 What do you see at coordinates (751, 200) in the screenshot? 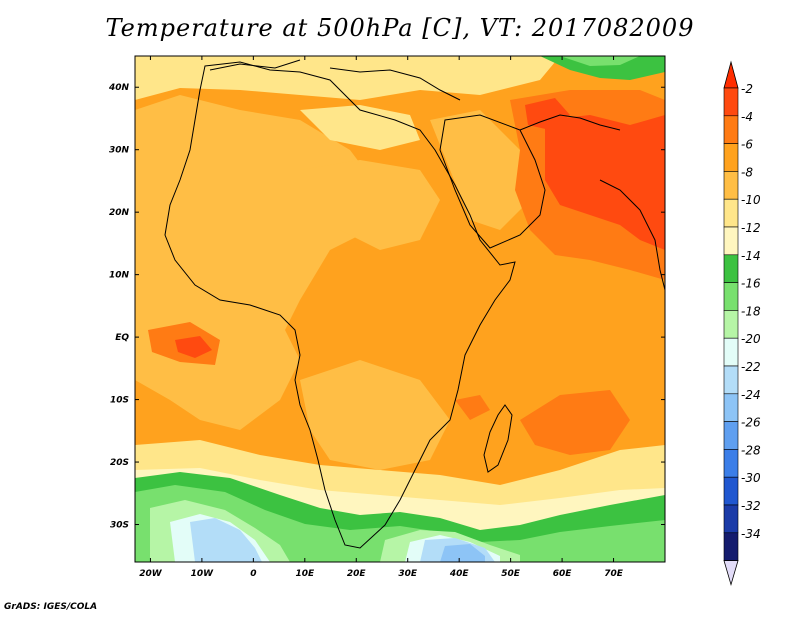
I see `colorbar-label: -10` at bounding box center [751, 200].